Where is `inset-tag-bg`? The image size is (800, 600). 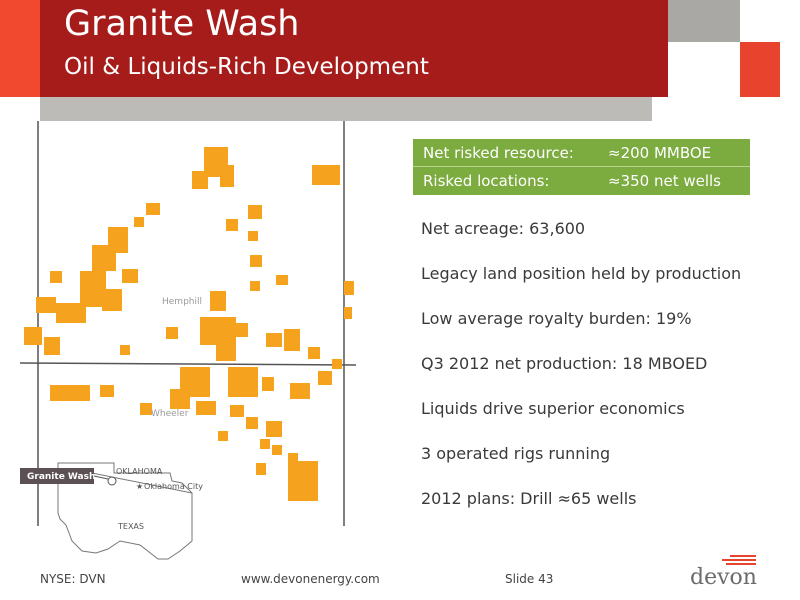
inset-tag-bg is located at coordinates (57, 476).